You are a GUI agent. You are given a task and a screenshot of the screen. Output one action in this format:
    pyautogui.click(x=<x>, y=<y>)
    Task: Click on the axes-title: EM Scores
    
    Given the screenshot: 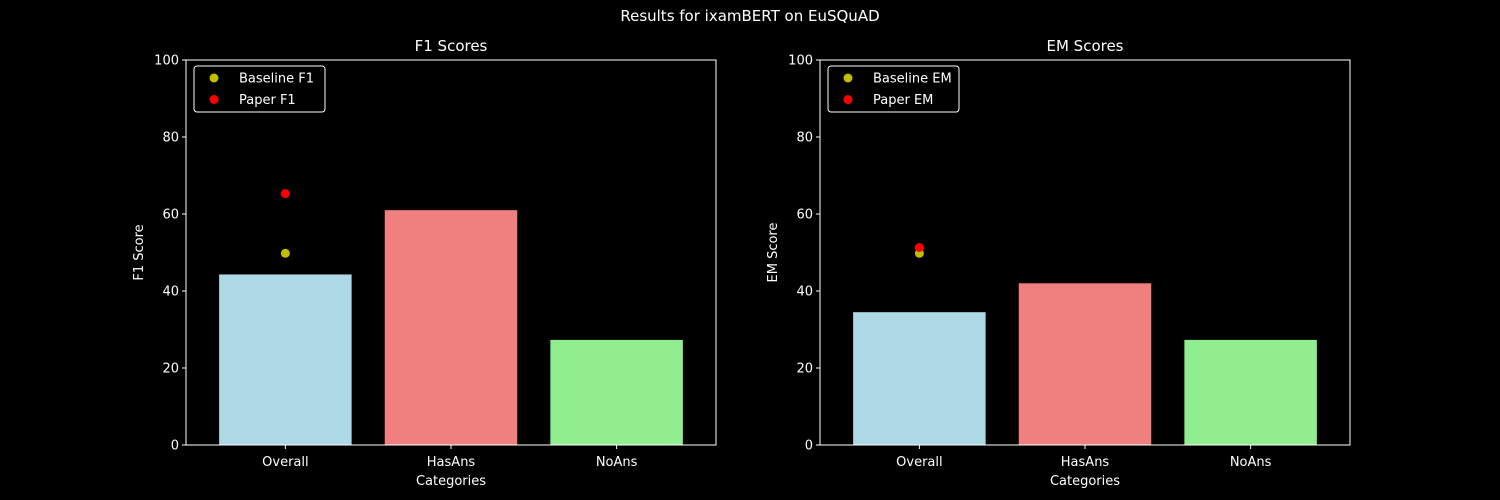 What is the action you would take?
    pyautogui.click(x=1084, y=46)
    